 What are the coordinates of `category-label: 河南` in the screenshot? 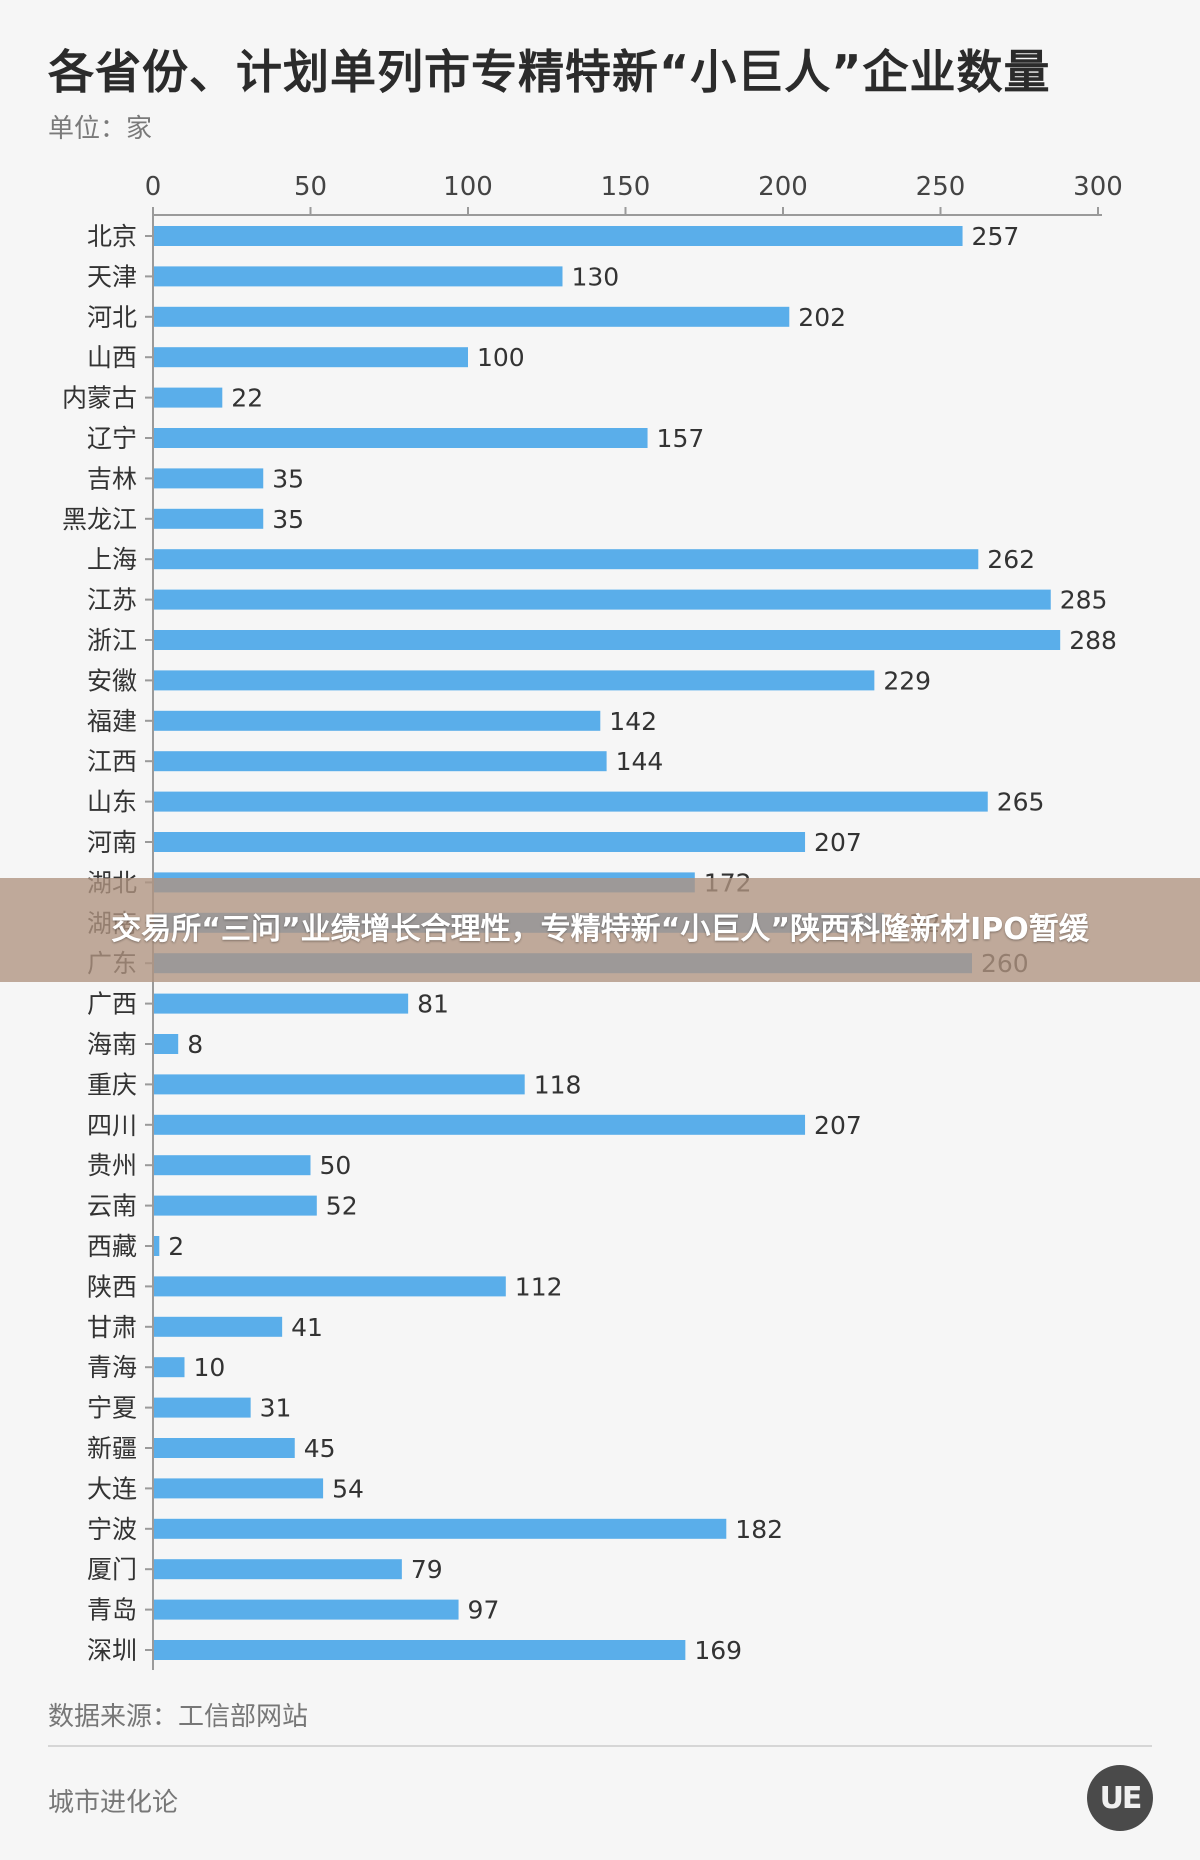 It's located at (112, 842).